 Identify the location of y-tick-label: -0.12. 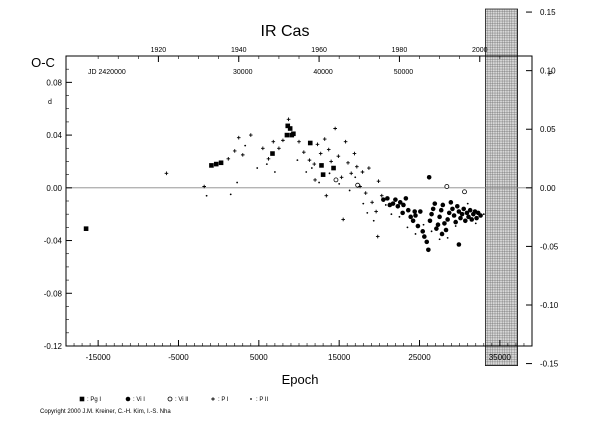
(53, 346).